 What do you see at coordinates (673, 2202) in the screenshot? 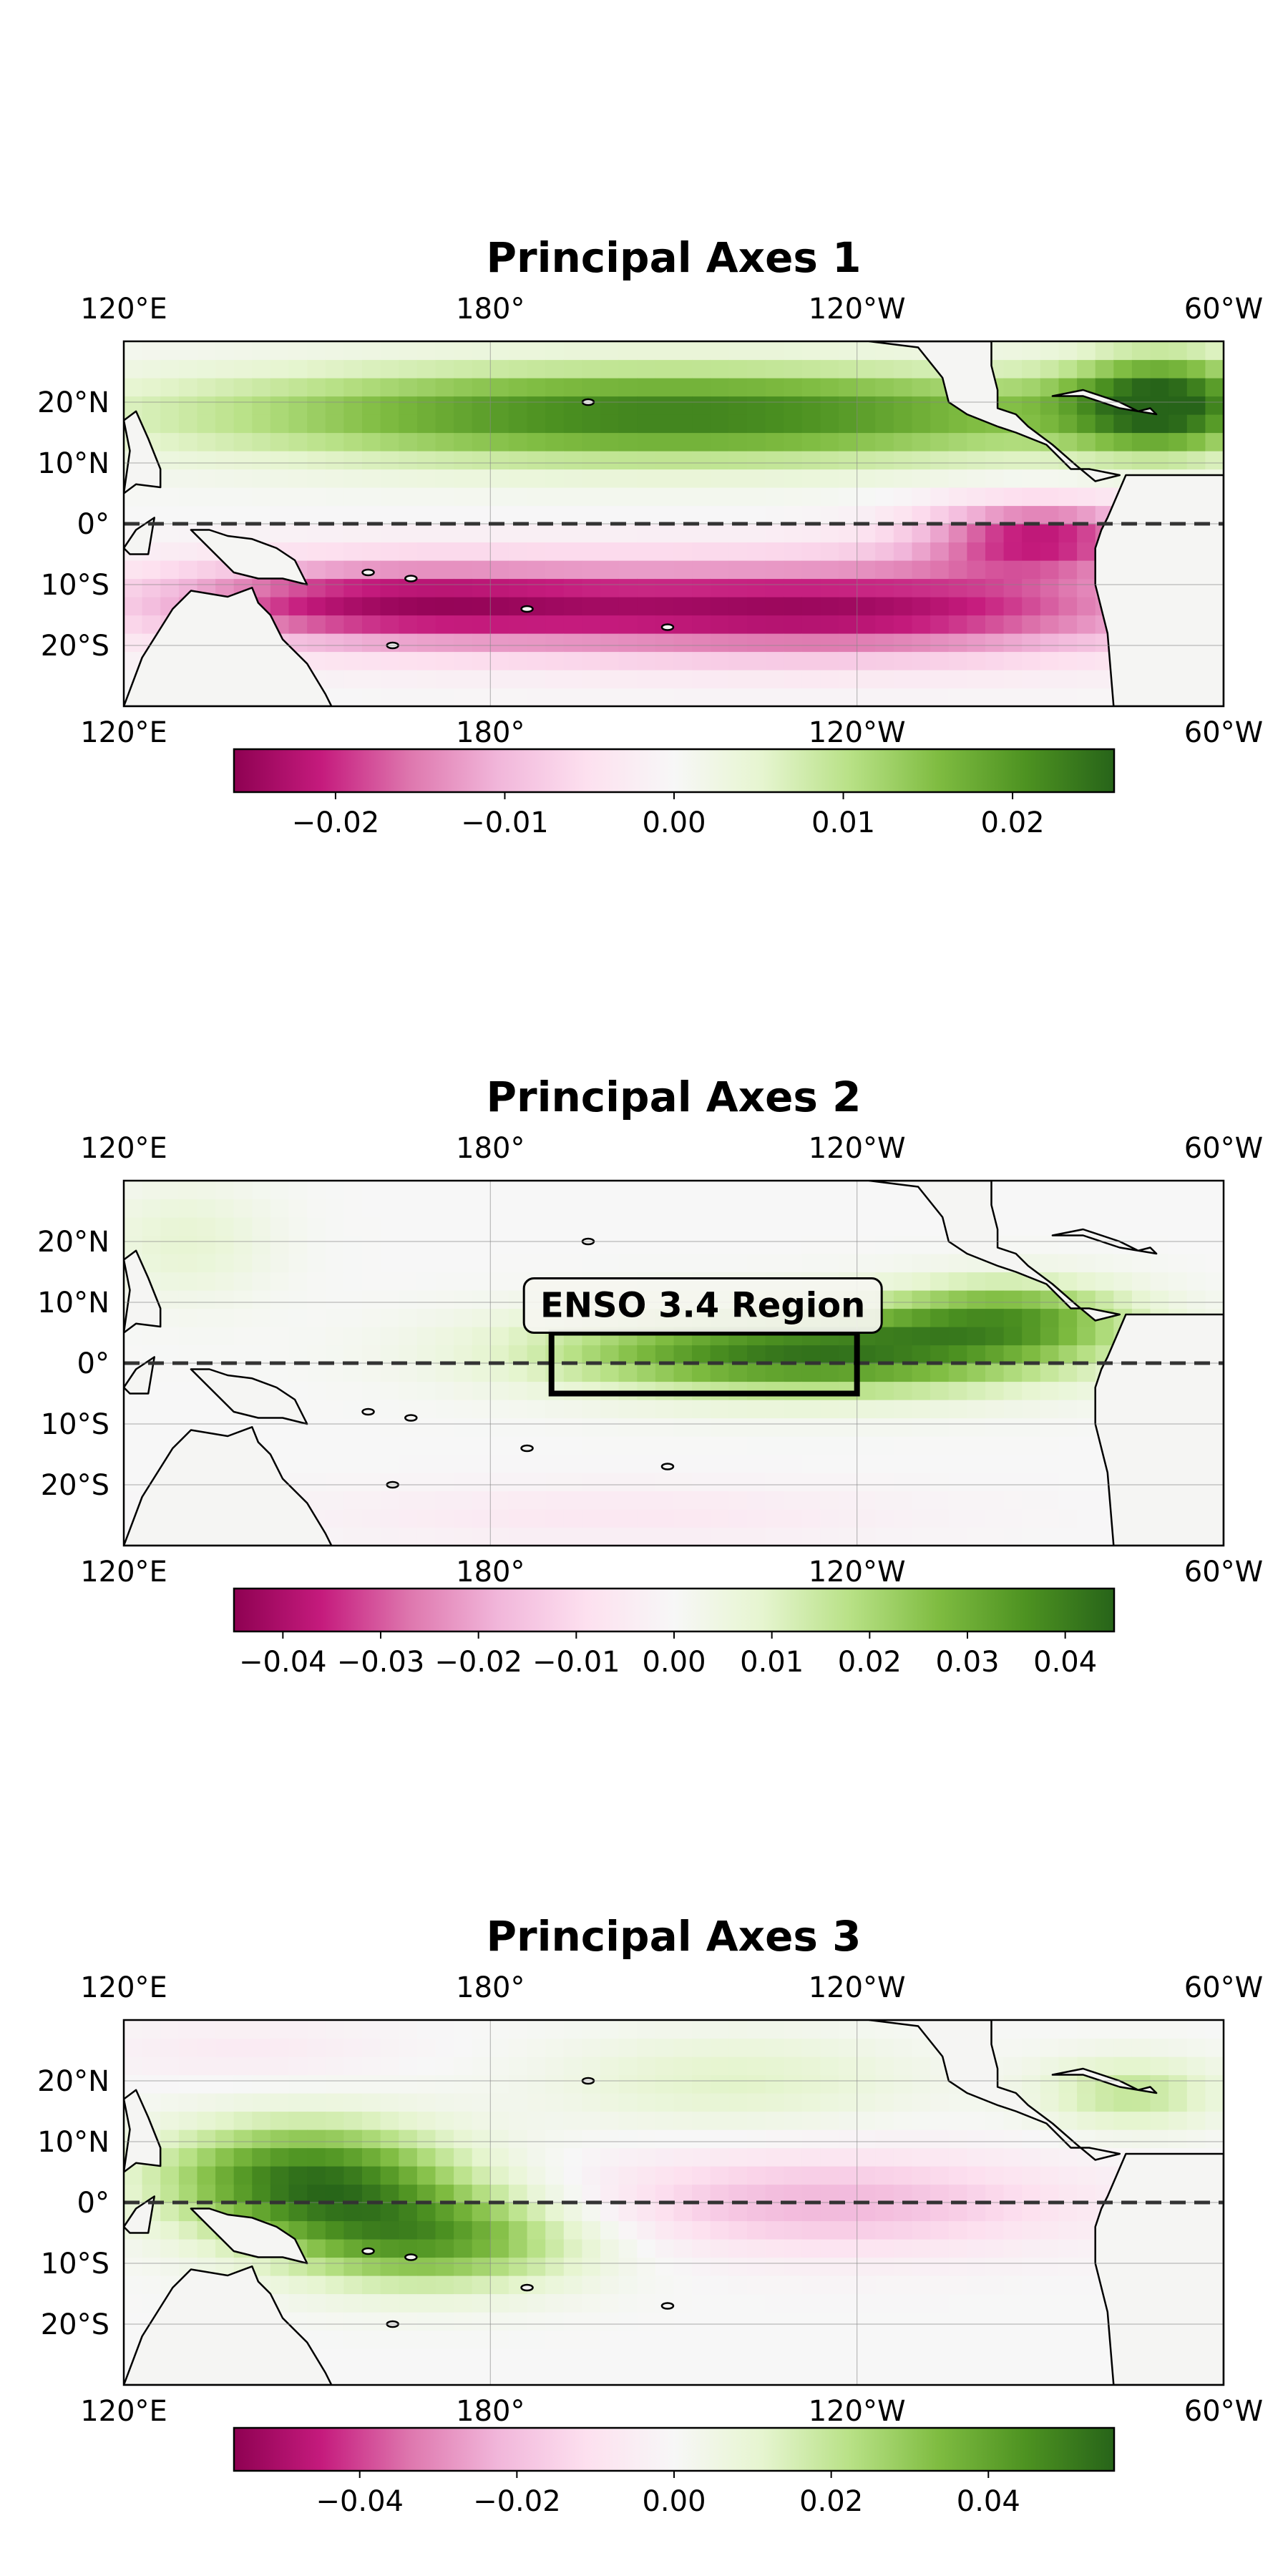
I see `map-frame` at bounding box center [673, 2202].